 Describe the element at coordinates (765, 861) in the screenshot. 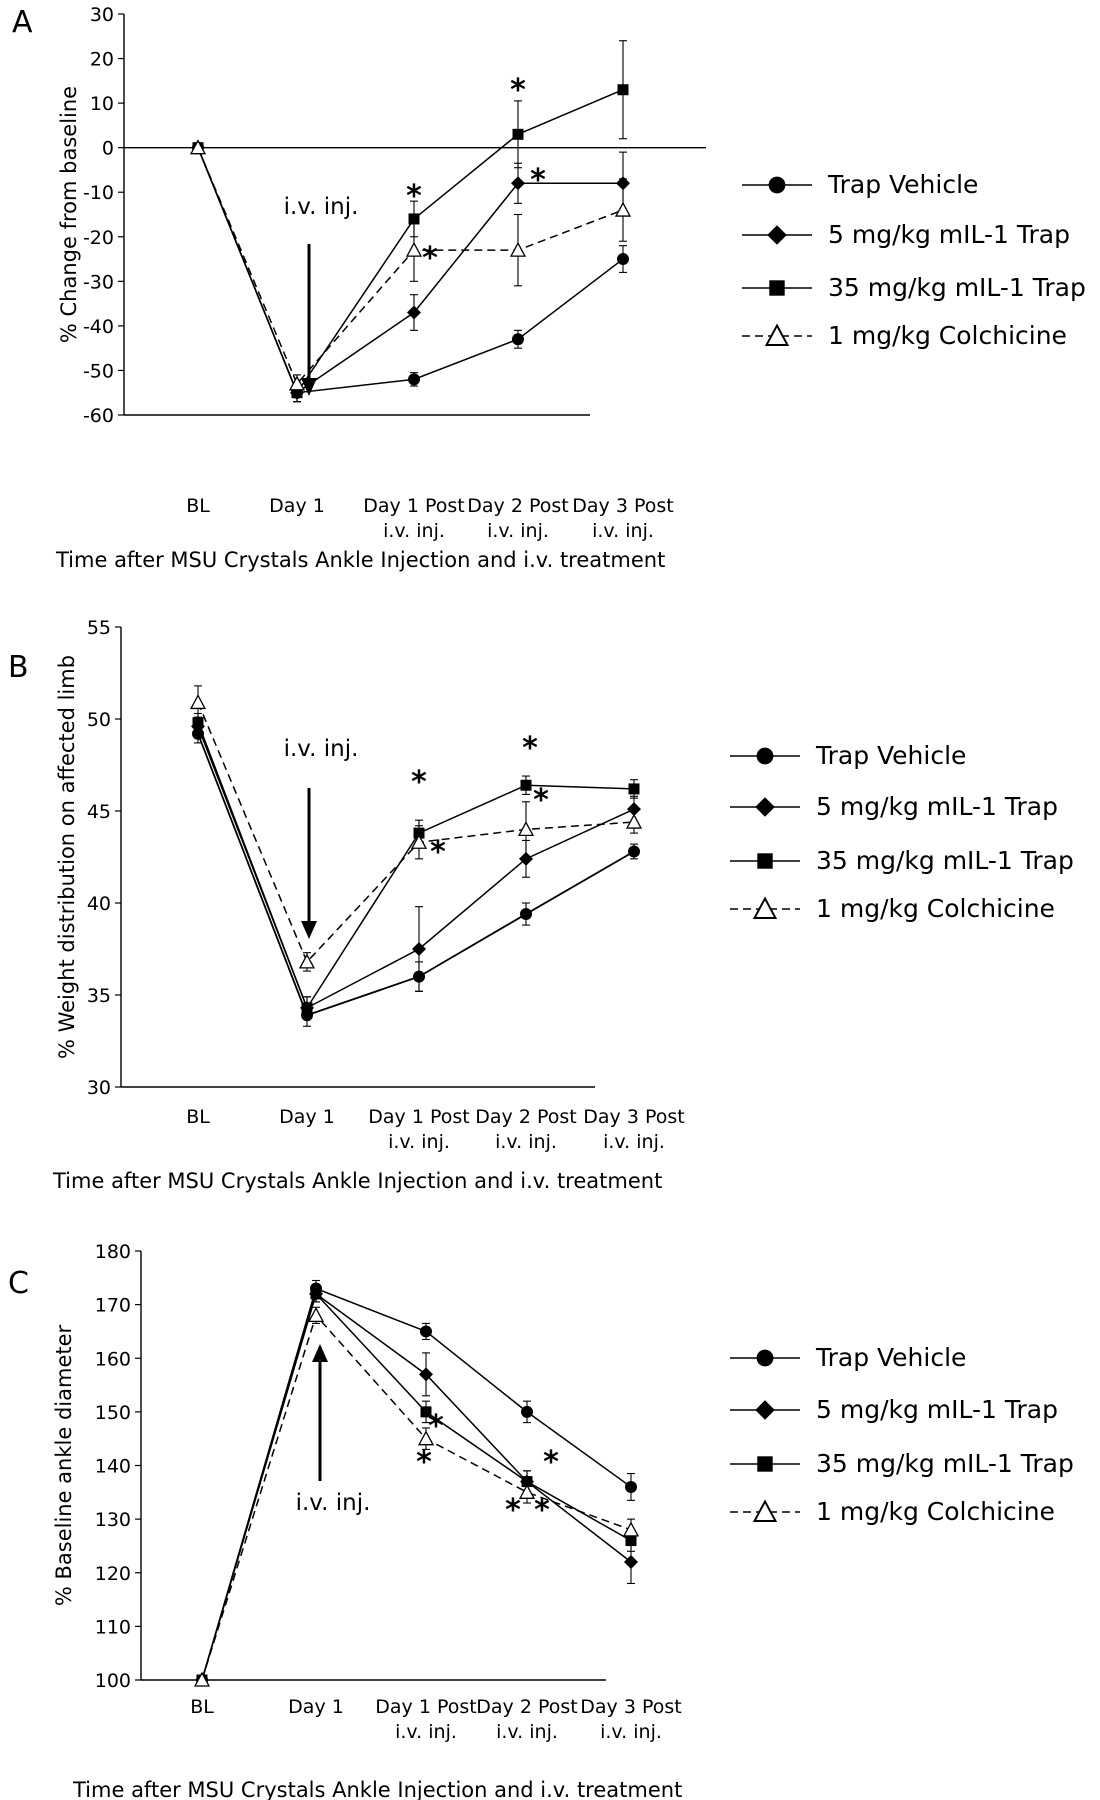

I see `legend-marker-square` at that location.